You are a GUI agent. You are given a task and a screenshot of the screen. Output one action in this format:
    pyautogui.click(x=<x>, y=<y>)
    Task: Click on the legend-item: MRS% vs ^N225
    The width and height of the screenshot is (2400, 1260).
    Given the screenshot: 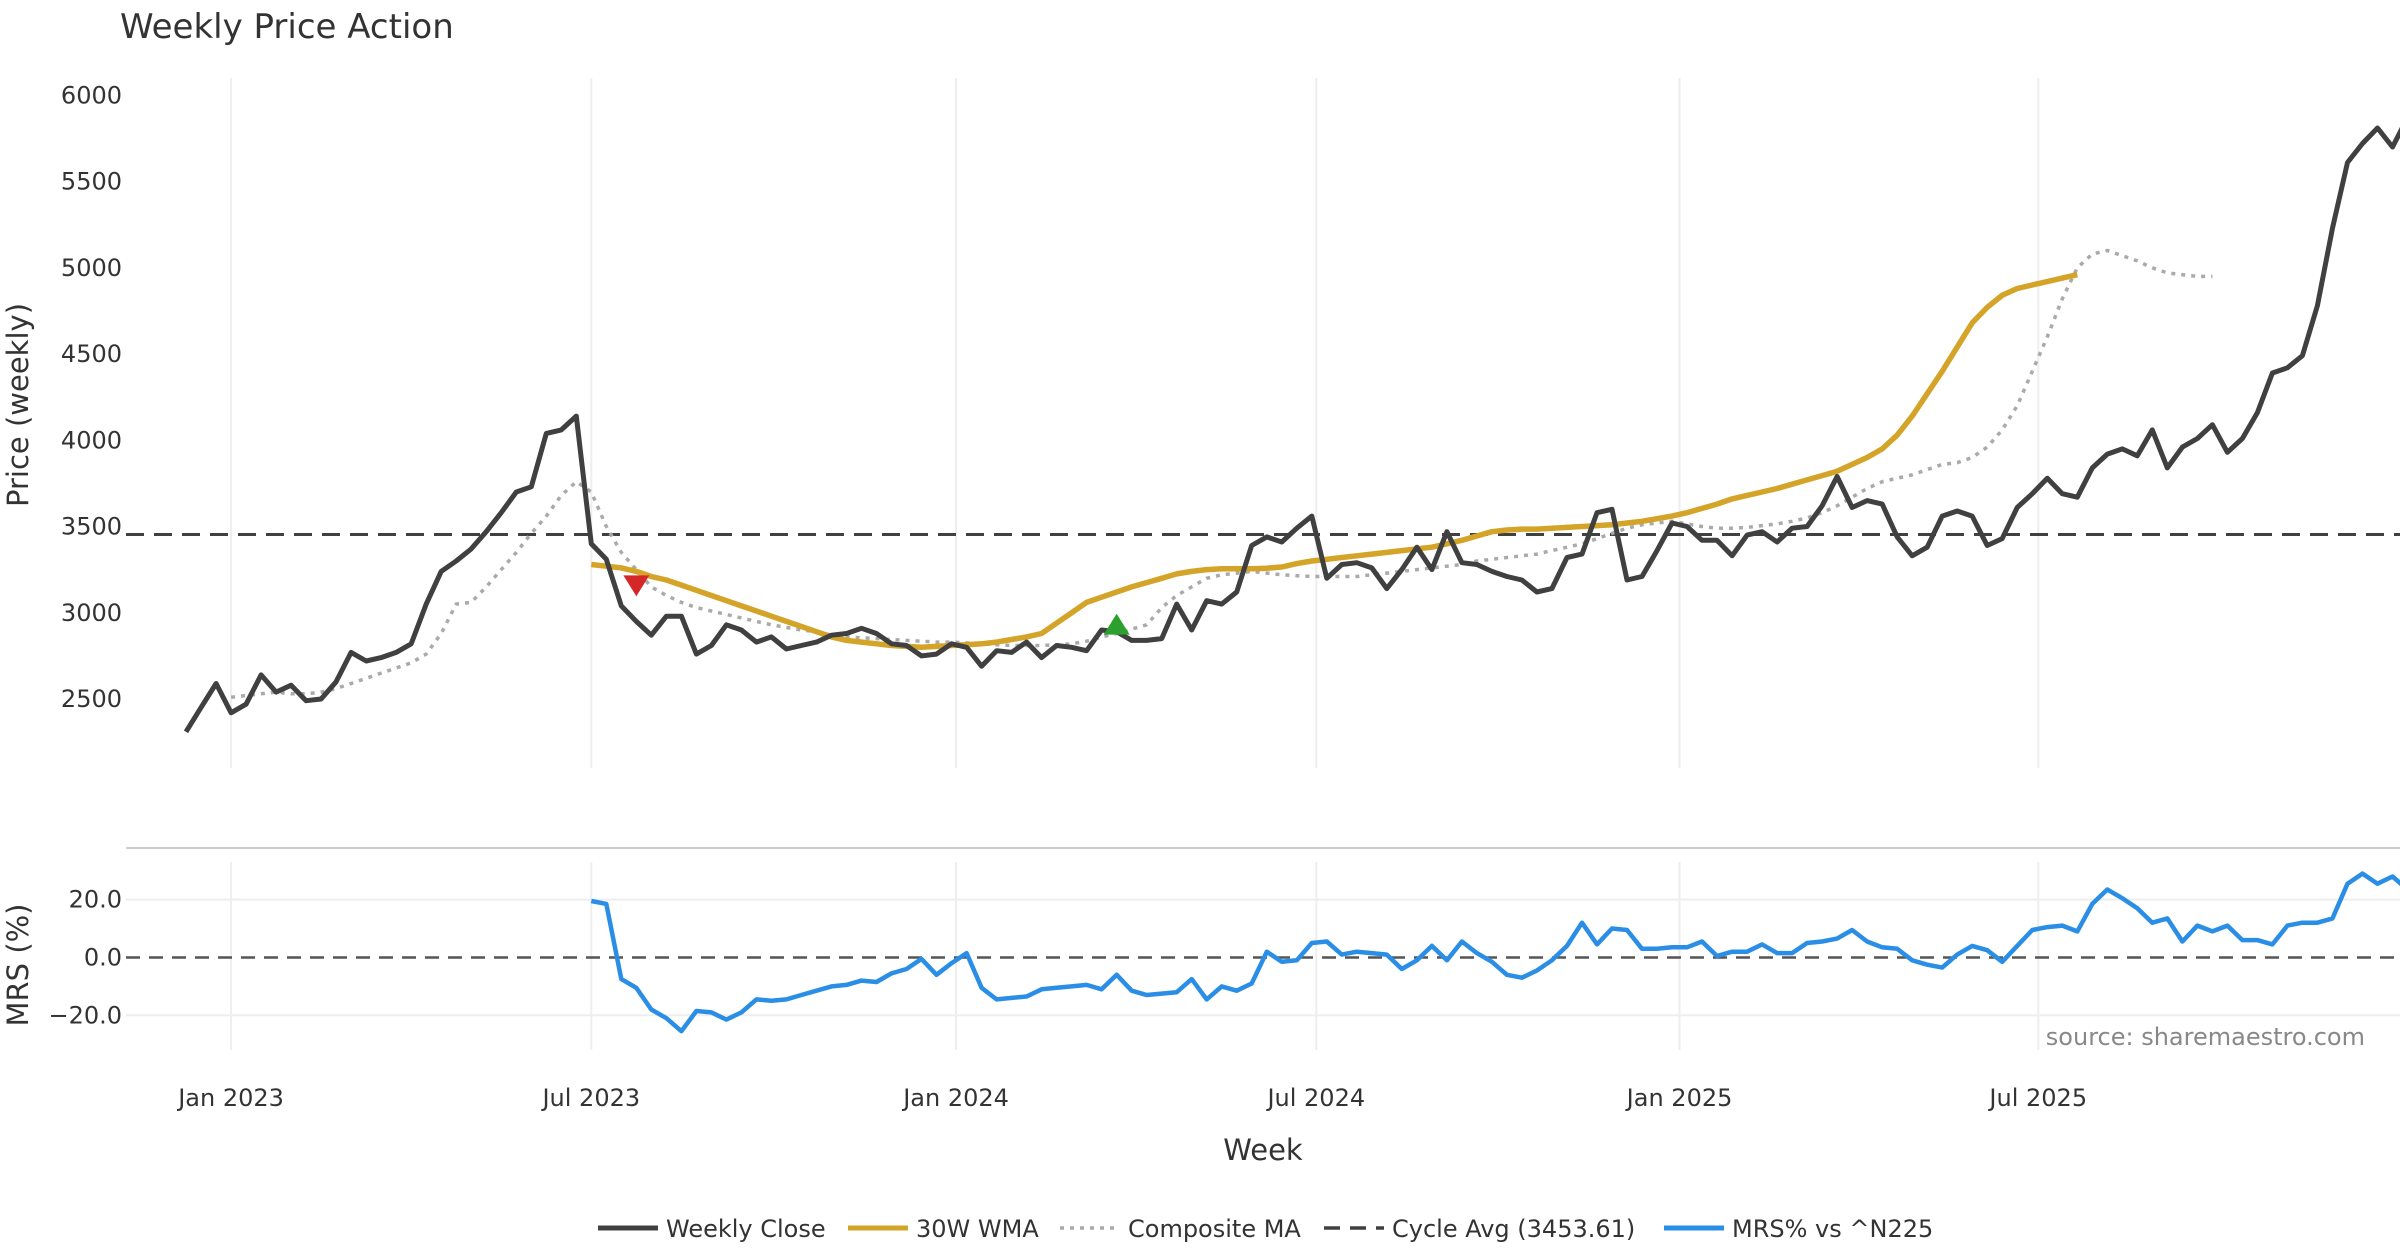 What is the action you would take?
    pyautogui.click(x=1798, y=1229)
    